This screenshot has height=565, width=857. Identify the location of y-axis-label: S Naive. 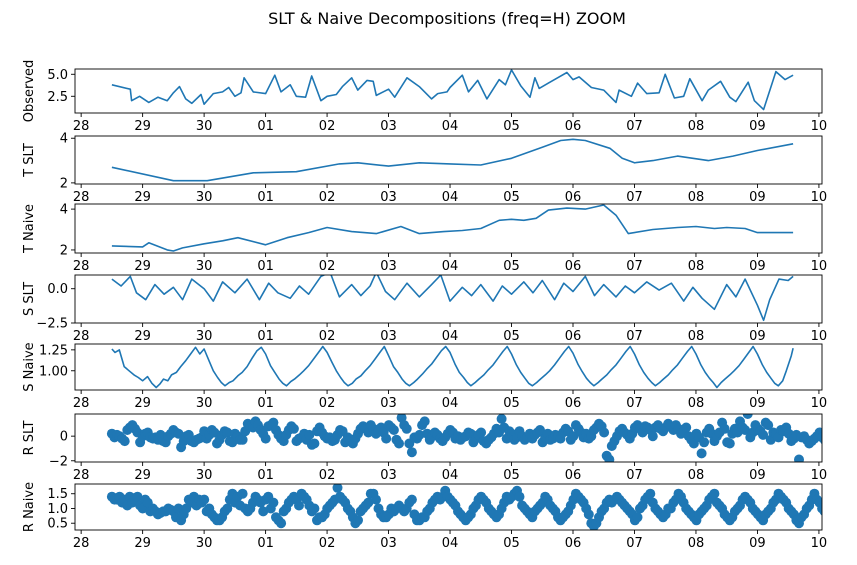
(29, 366).